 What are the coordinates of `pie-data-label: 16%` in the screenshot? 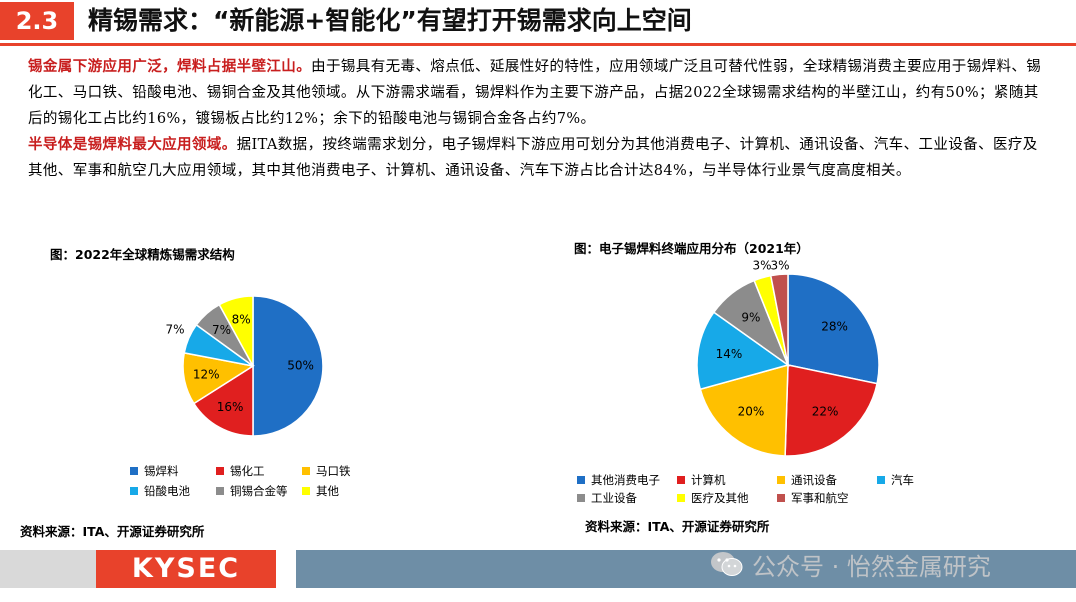 It's located at (230, 407).